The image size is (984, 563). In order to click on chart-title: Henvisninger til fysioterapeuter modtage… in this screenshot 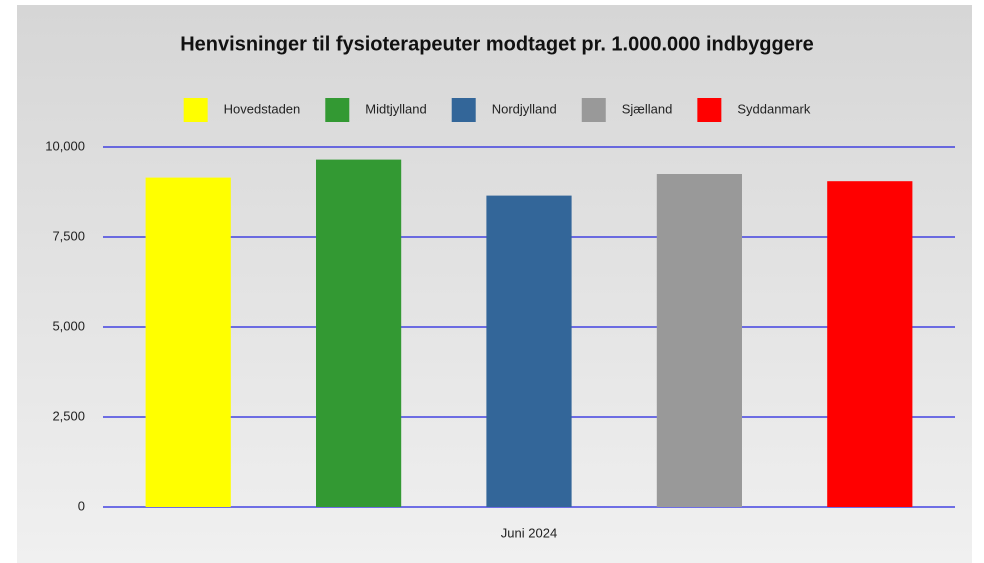, I will do `click(497, 44)`.